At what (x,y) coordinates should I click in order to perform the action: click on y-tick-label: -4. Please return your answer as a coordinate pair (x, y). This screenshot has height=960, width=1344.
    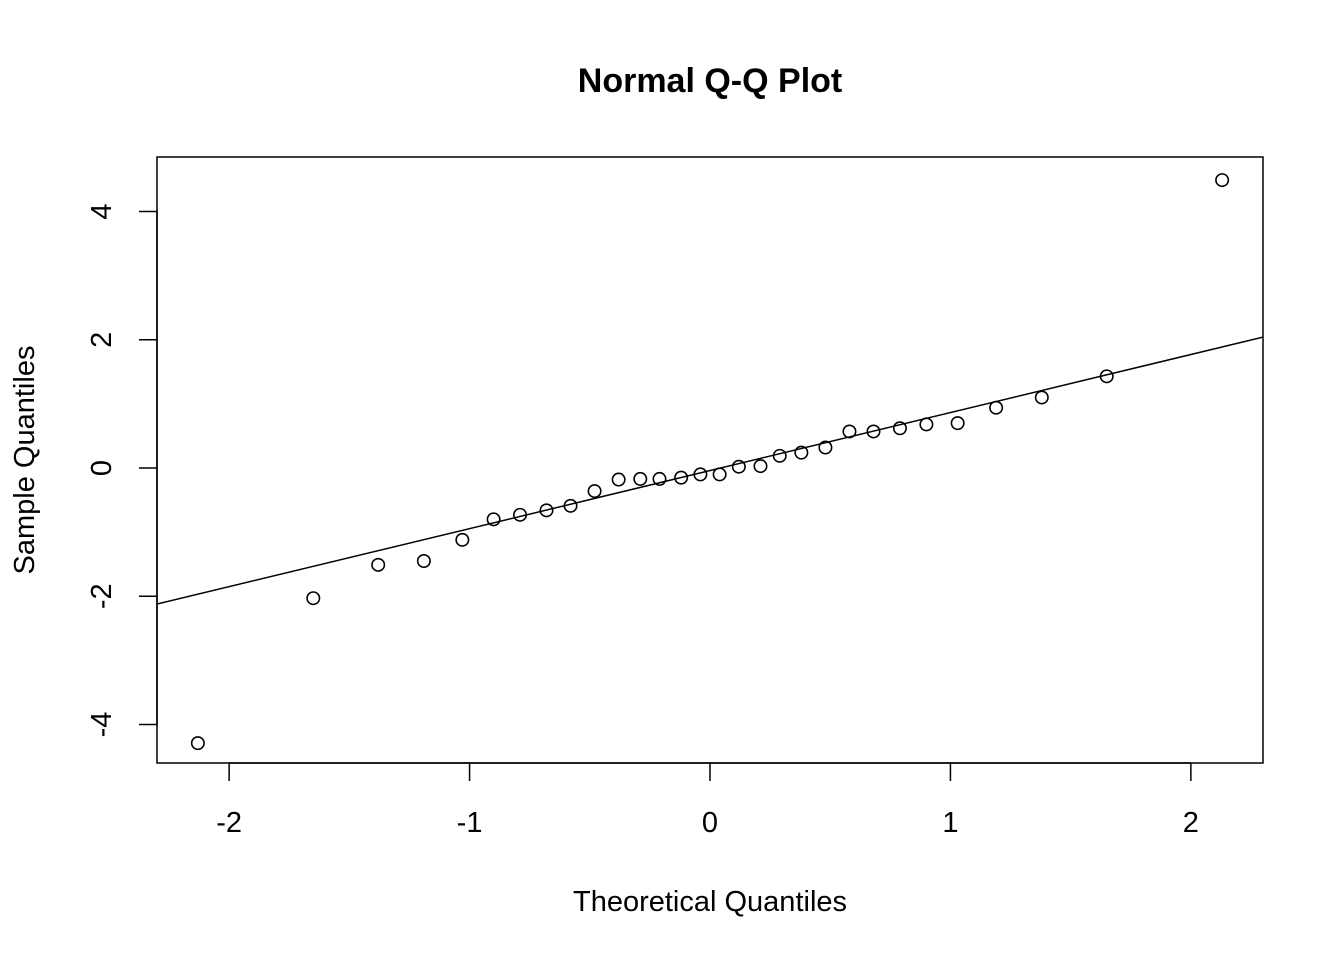
    Looking at the image, I should click on (102, 725).